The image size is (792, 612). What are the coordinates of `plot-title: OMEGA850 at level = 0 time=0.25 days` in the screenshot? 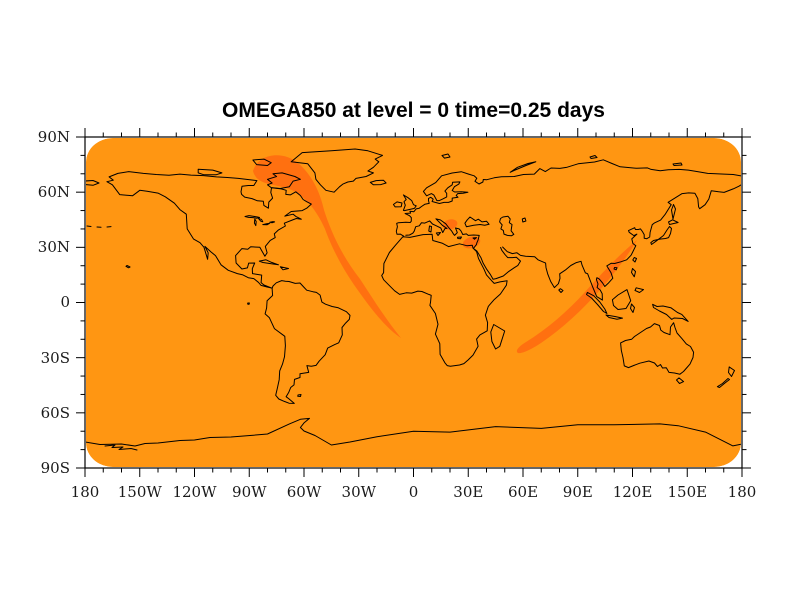 It's located at (413, 110).